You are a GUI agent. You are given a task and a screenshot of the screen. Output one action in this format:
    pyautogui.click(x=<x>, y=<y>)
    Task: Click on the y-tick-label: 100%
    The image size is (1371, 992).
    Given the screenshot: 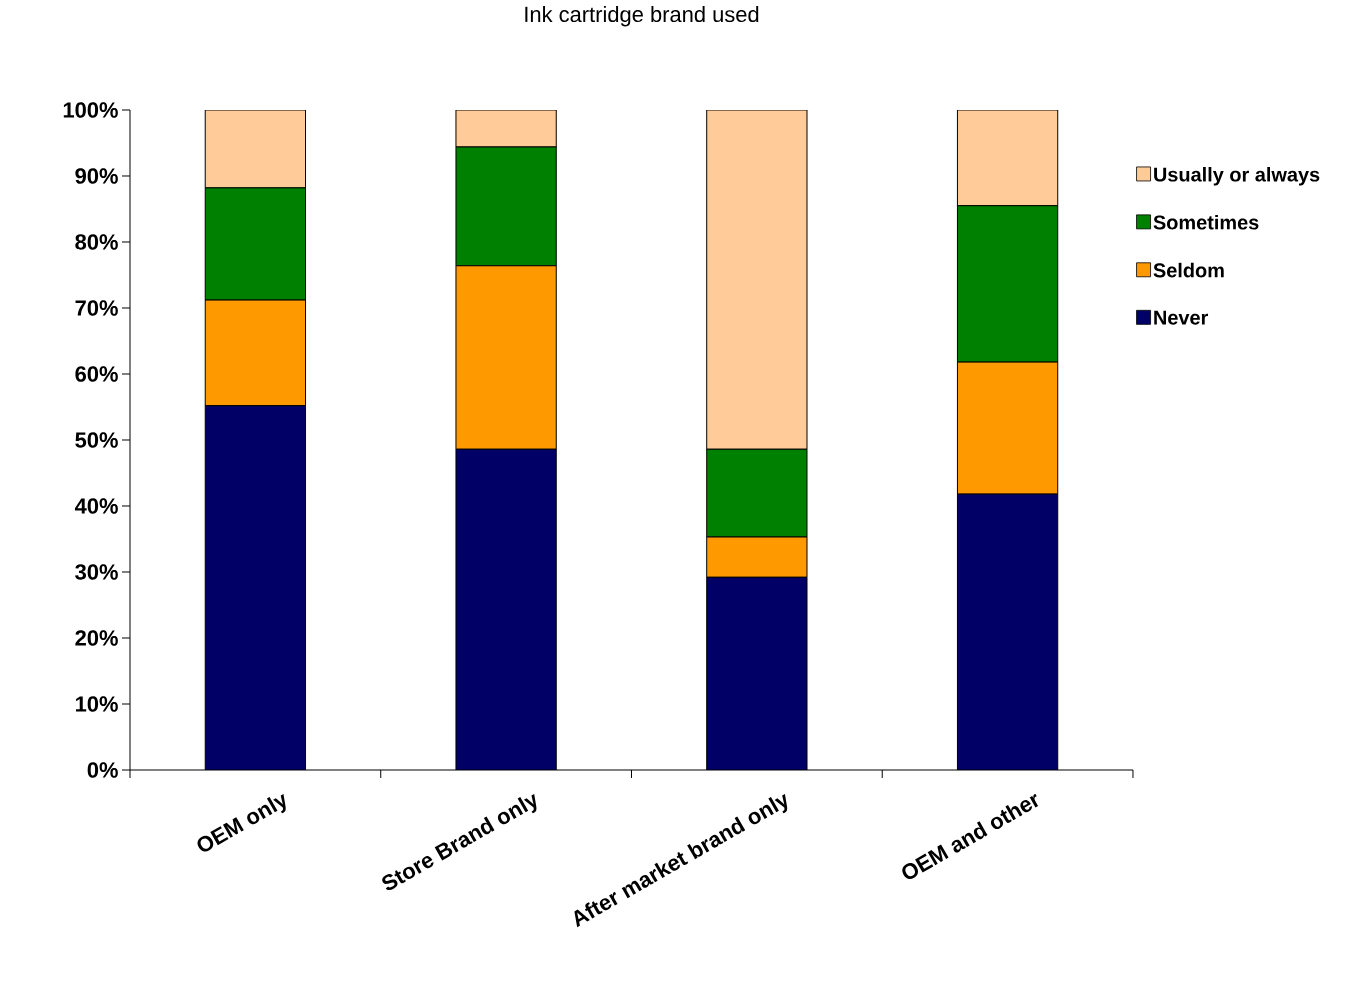 What is the action you would take?
    pyautogui.click(x=90, y=110)
    